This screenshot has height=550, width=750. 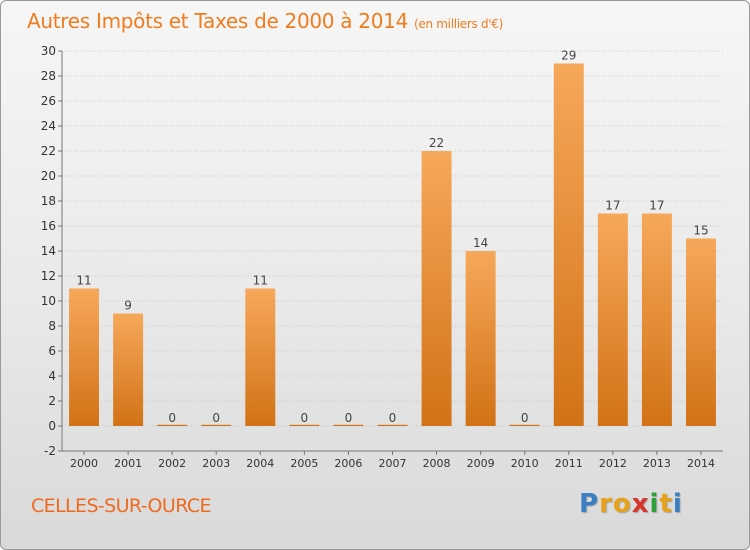 I want to click on value-label-2013: 17, so click(x=656, y=206).